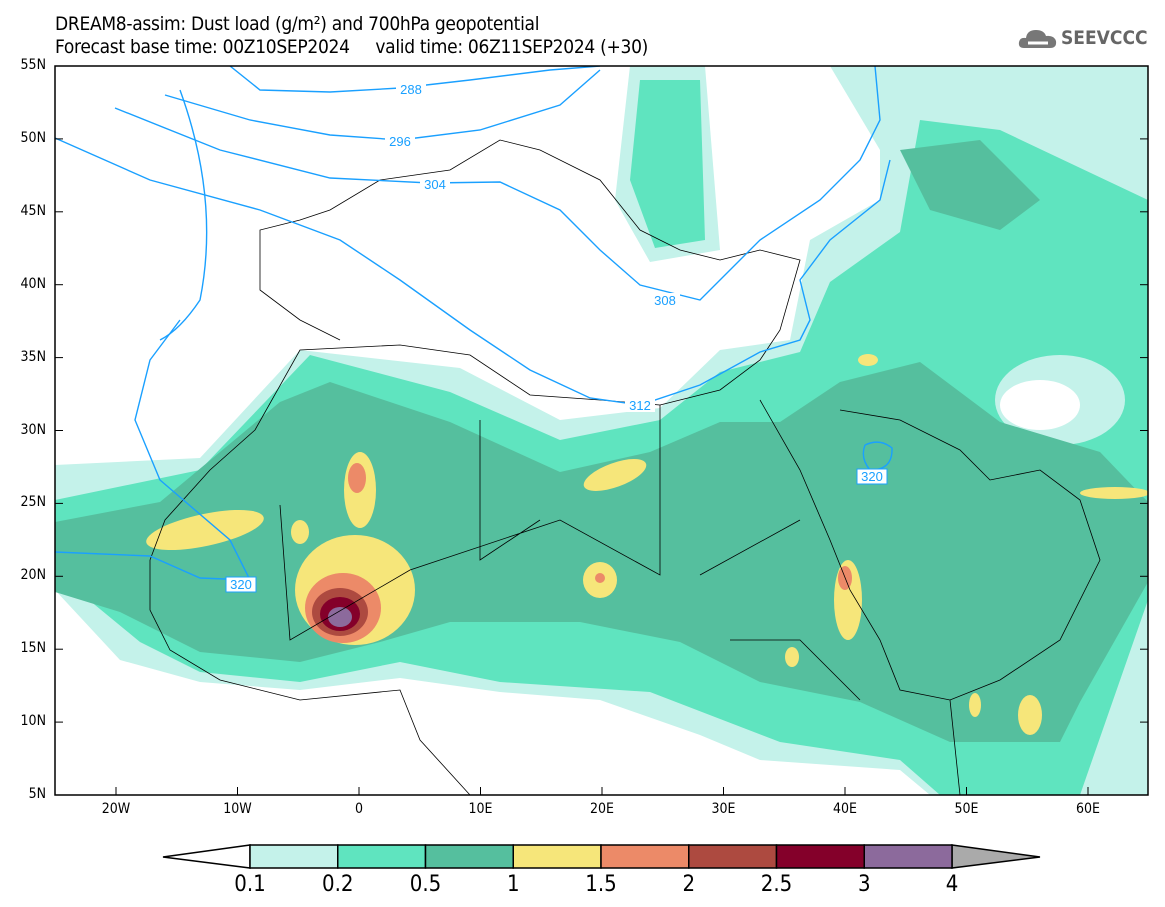  What do you see at coordinates (237, 809) in the screenshot?
I see `lon-tick-label: 10W` at bounding box center [237, 809].